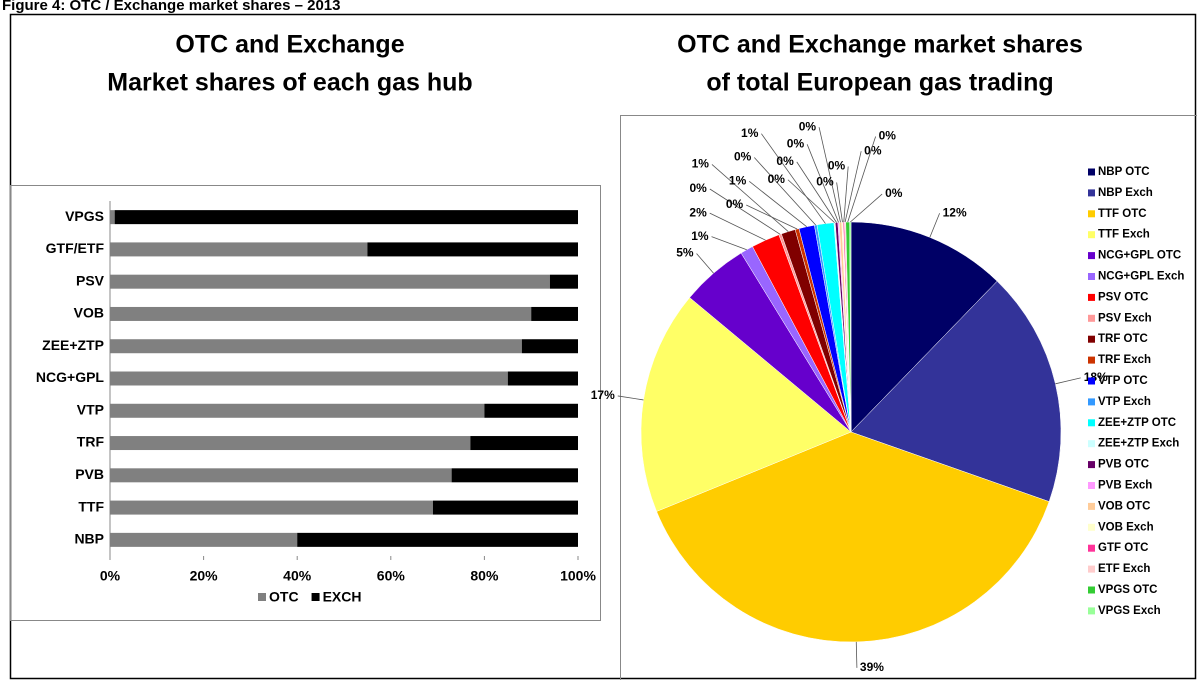 Image resolution: width=1197 pixels, height=680 pixels. I want to click on legend-label: VPGS Exch, so click(1129, 611).